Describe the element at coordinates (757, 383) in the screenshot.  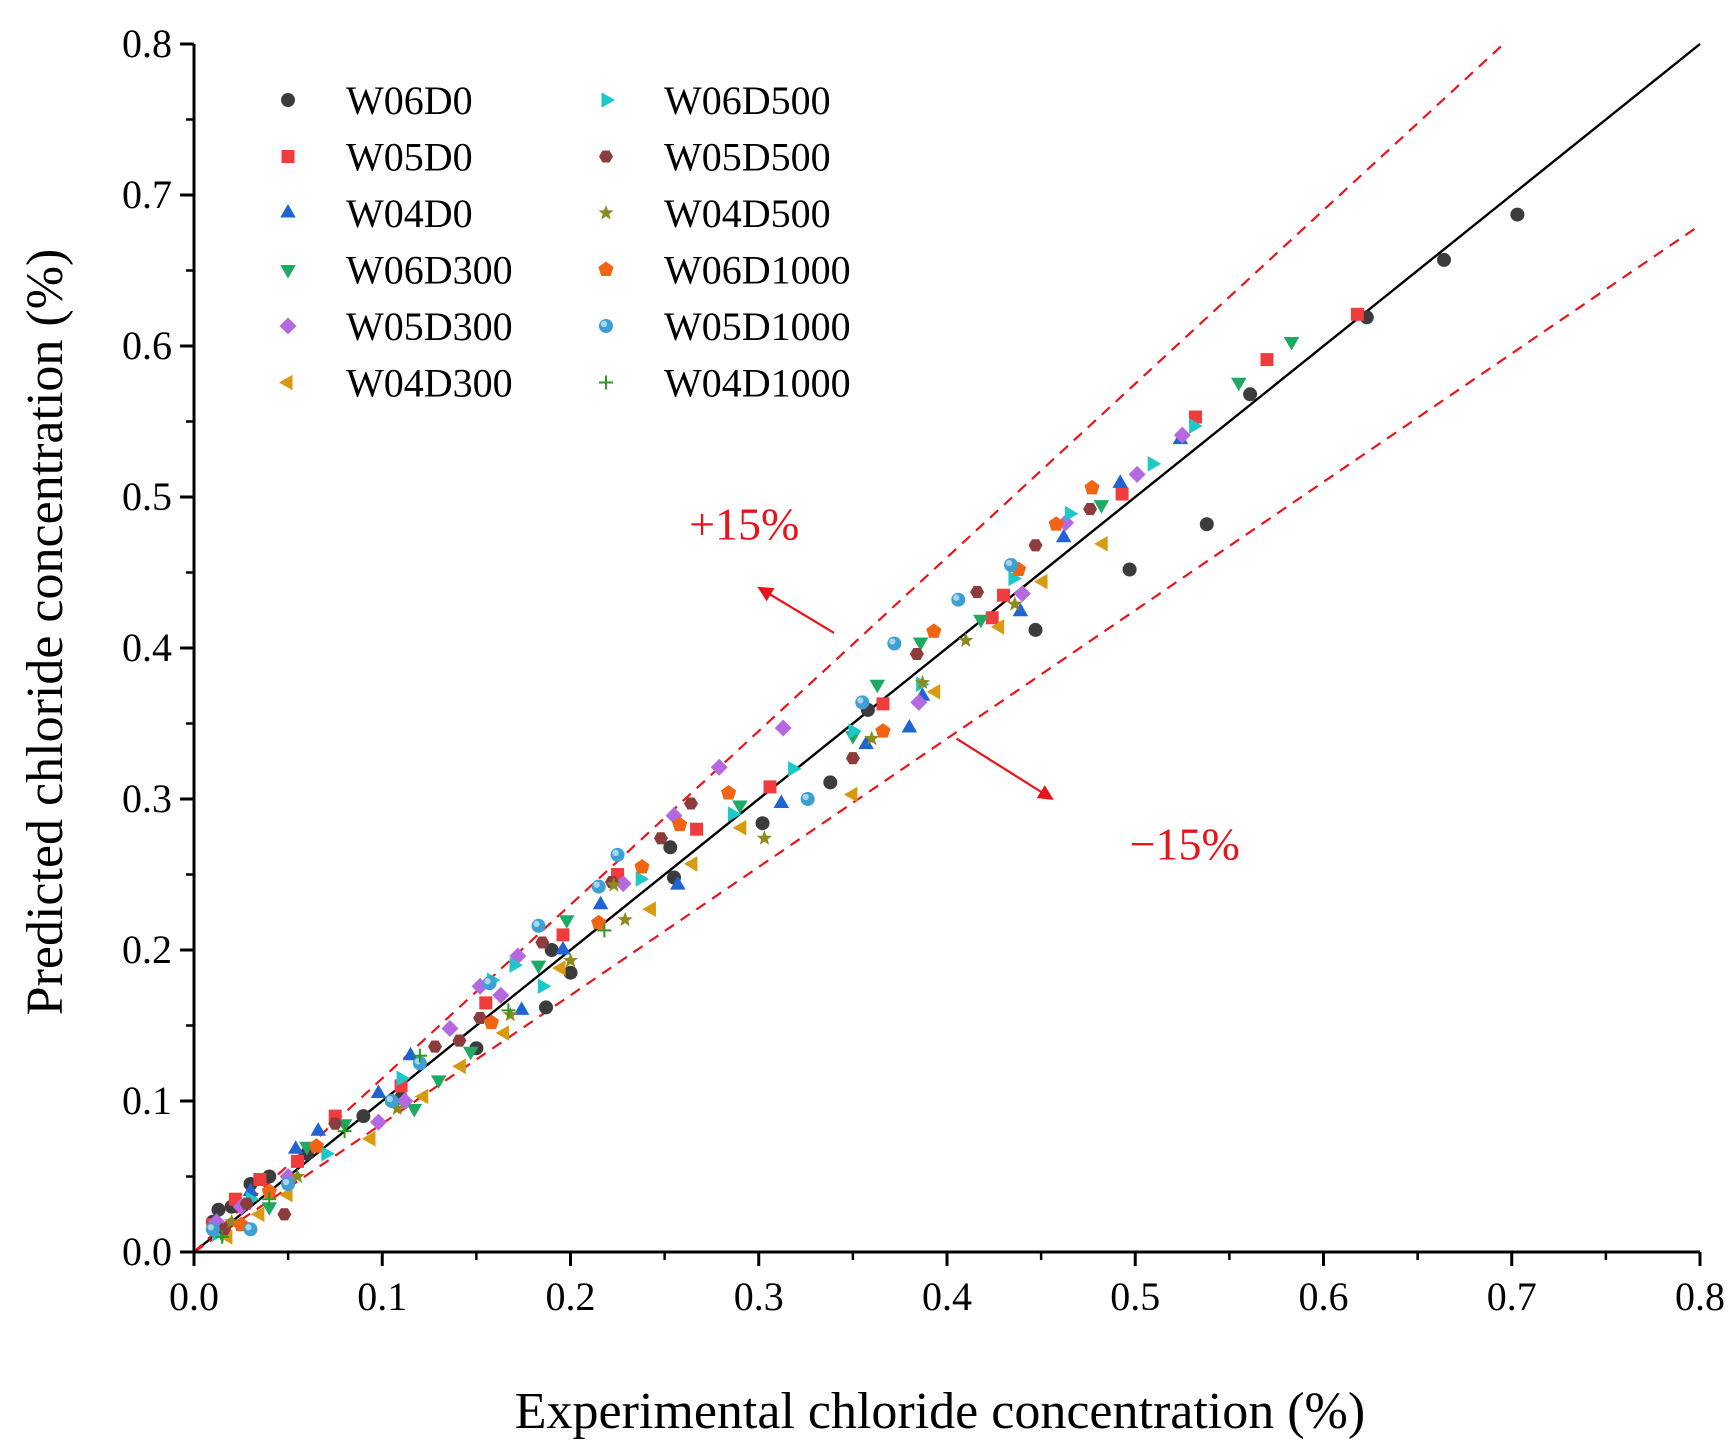
I see `legend-label: W04D1000` at that location.